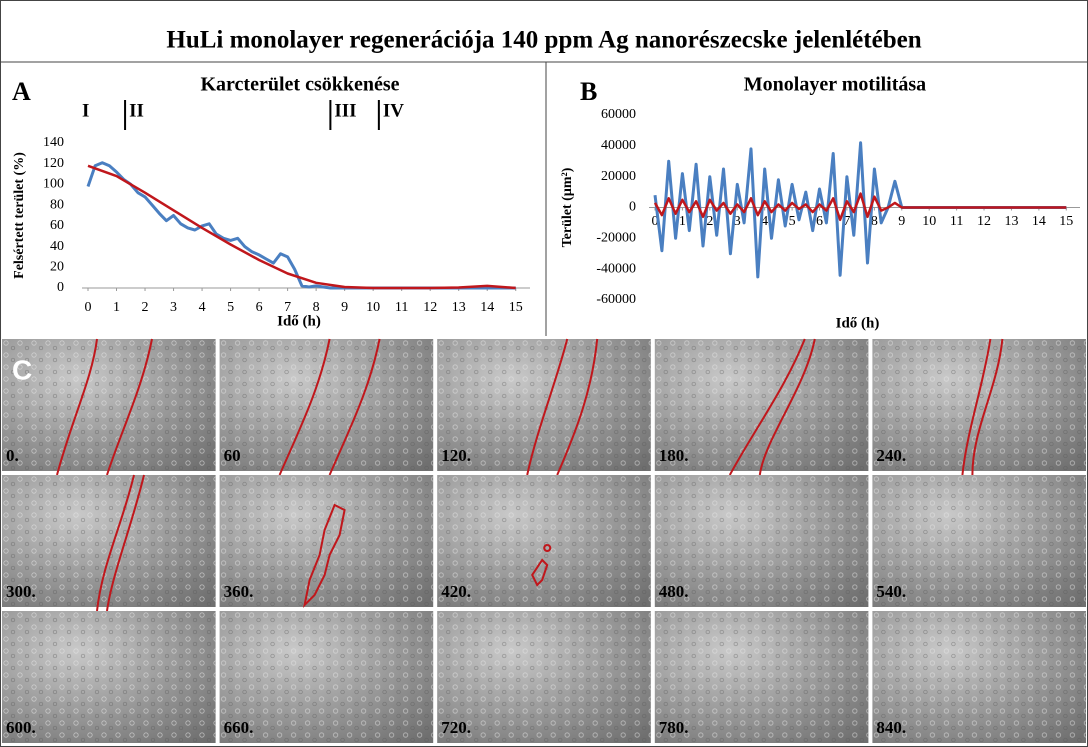 This screenshot has width=1088, height=747. I want to click on y-tick-label: -60000, so click(616, 299).